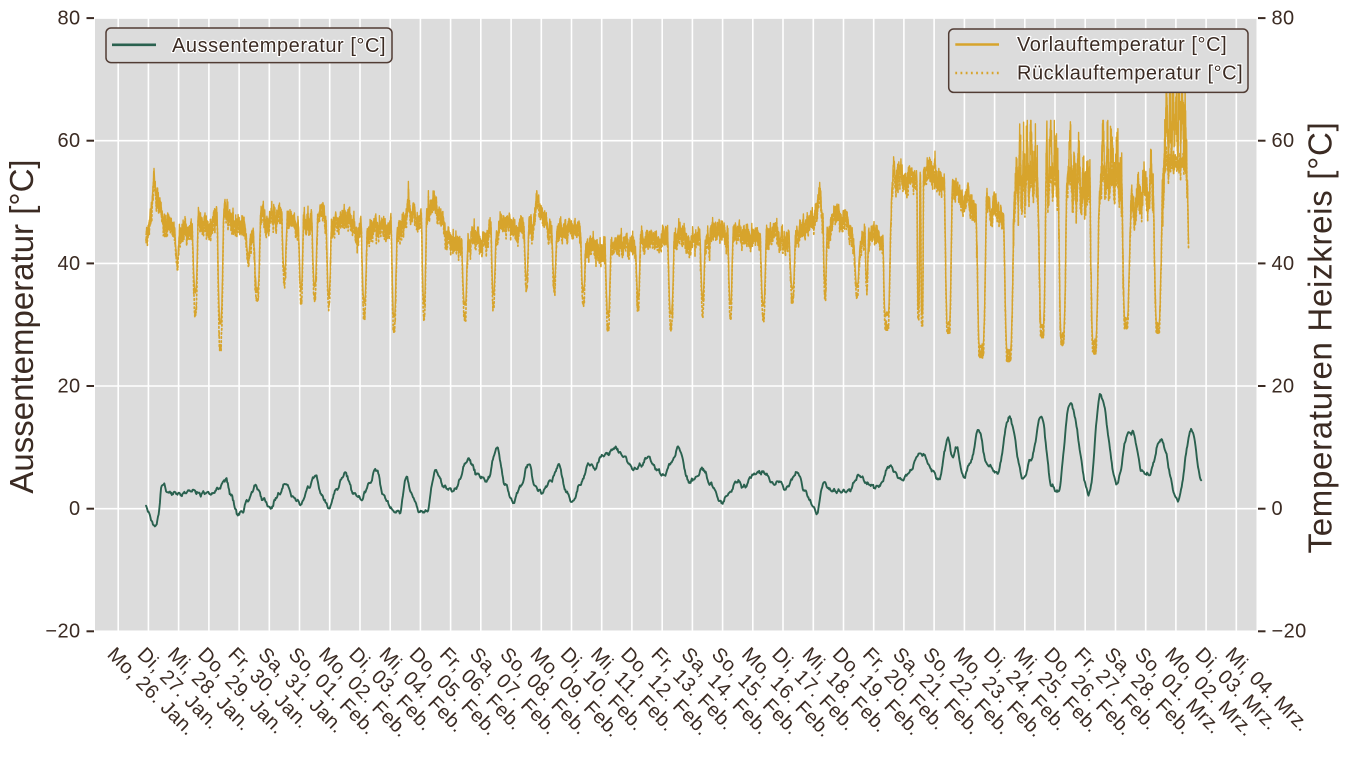 Image resolution: width=1350 pixels, height=758 pixels. What do you see at coordinates (1122, 45) in the screenshot?
I see `svg-text: Vorlauftemperatur [°C]` at bounding box center [1122, 45].